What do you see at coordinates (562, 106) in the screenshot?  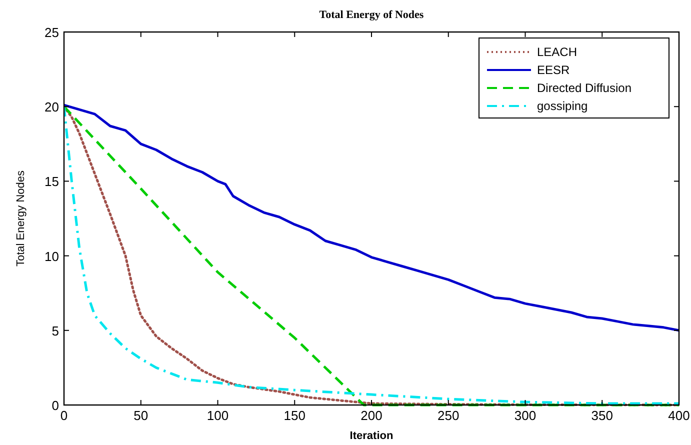 I see `legend-label: gossiping` at bounding box center [562, 106].